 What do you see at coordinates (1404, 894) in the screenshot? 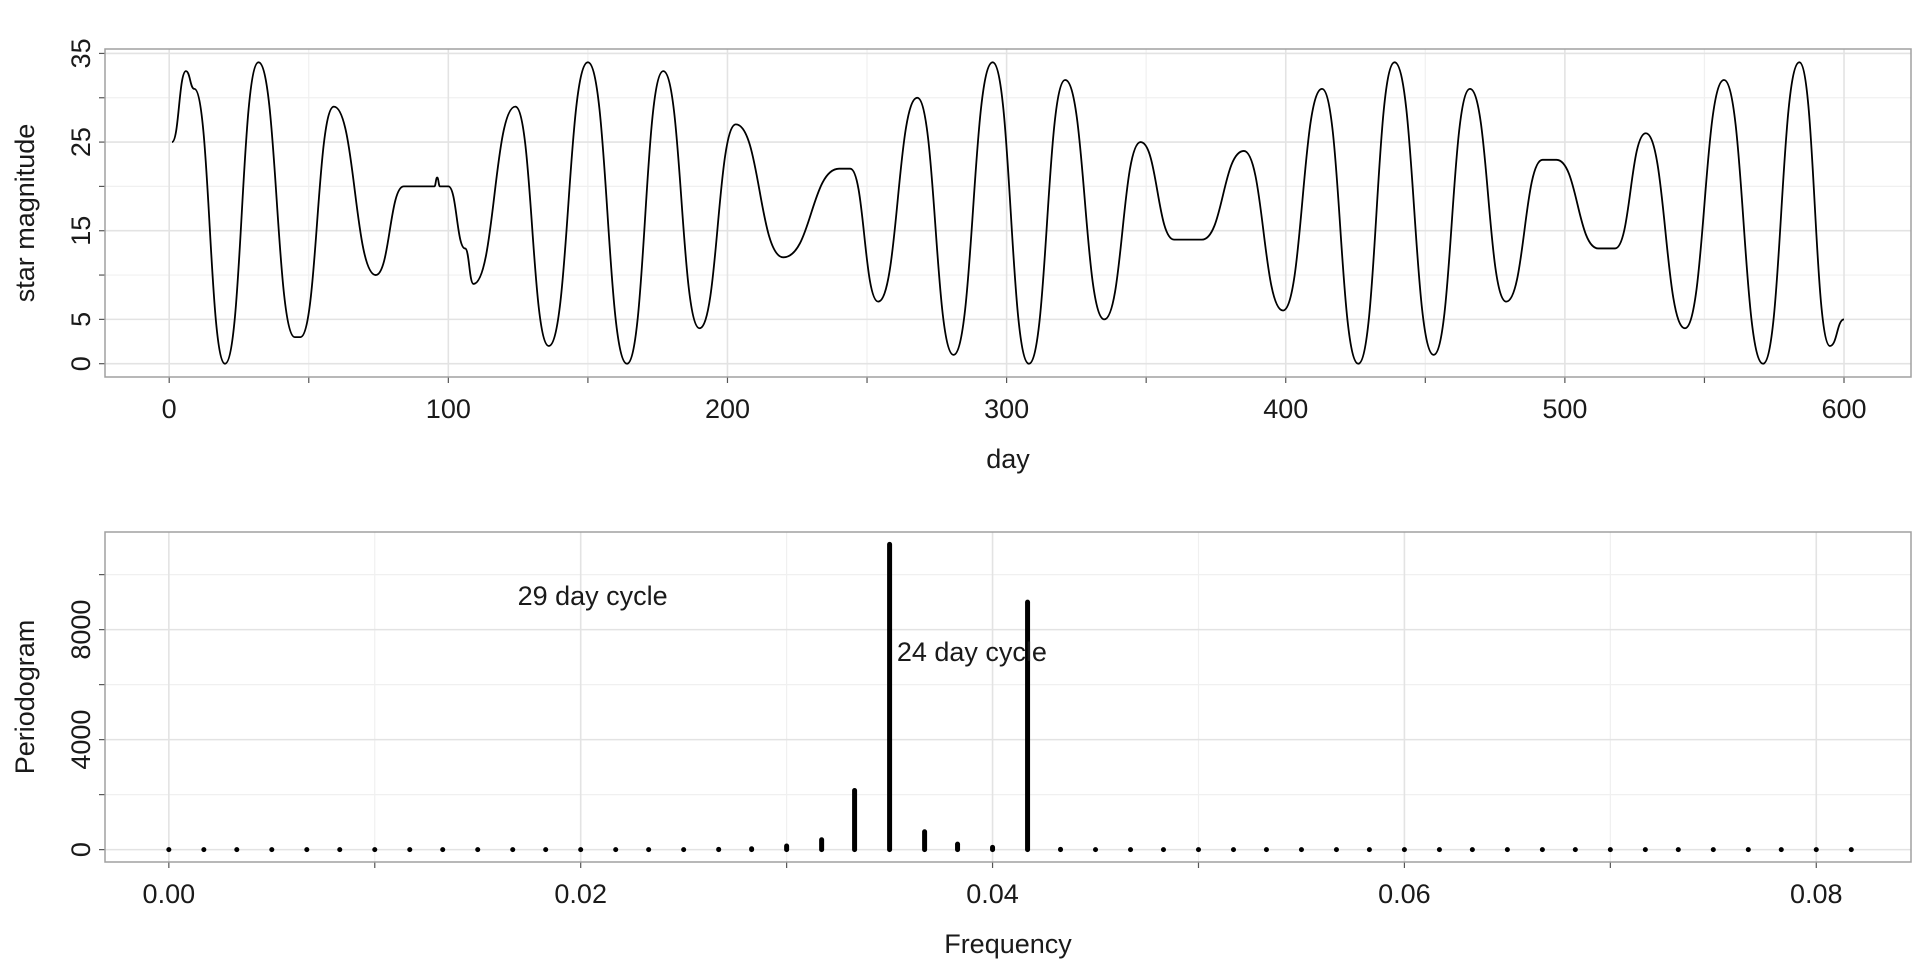
I see `x-tick-label: 0.06` at bounding box center [1404, 894].